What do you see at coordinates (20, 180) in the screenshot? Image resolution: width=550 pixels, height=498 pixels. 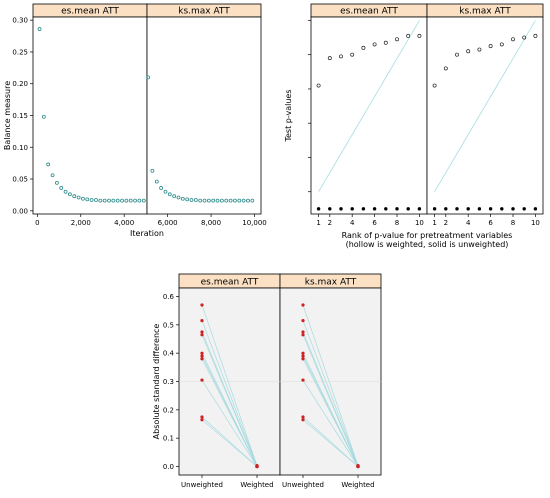 I see `y-tick-label: 0.05` at bounding box center [20, 180].